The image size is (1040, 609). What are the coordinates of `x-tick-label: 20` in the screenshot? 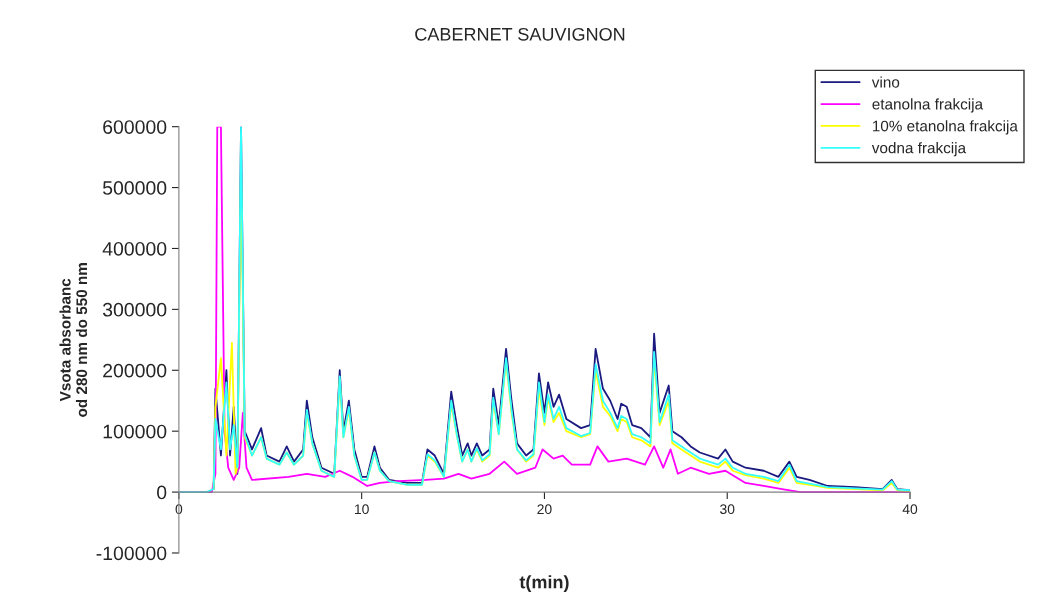 It's located at (544, 509).